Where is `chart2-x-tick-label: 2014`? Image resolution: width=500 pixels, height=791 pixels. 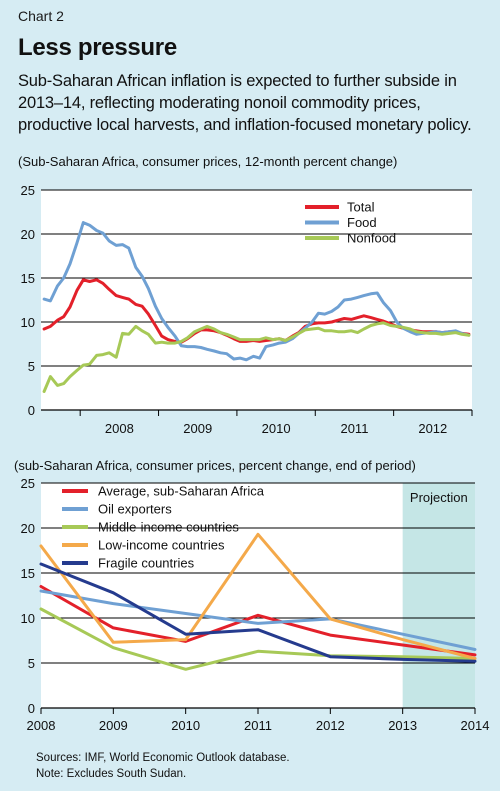
chart2-x-tick-label: 2014 is located at coordinates (475, 725).